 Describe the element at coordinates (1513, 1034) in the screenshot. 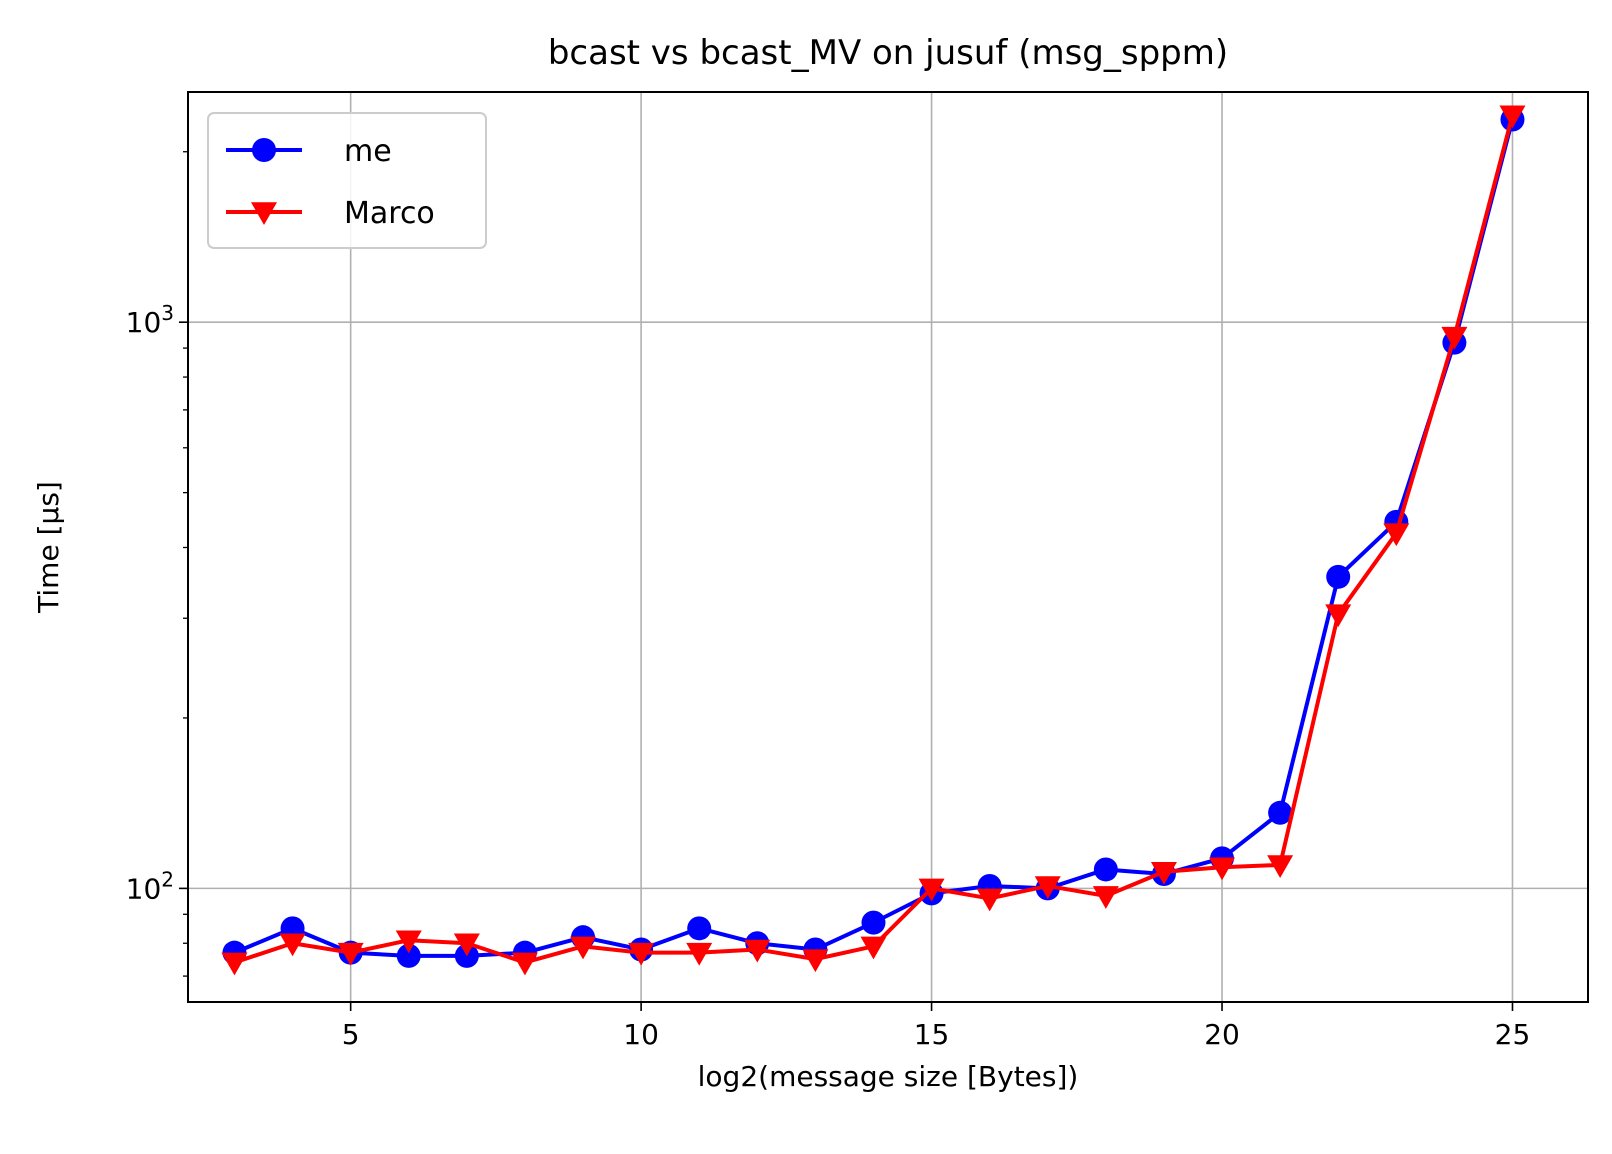

I see `x-tick-label: 25` at that location.